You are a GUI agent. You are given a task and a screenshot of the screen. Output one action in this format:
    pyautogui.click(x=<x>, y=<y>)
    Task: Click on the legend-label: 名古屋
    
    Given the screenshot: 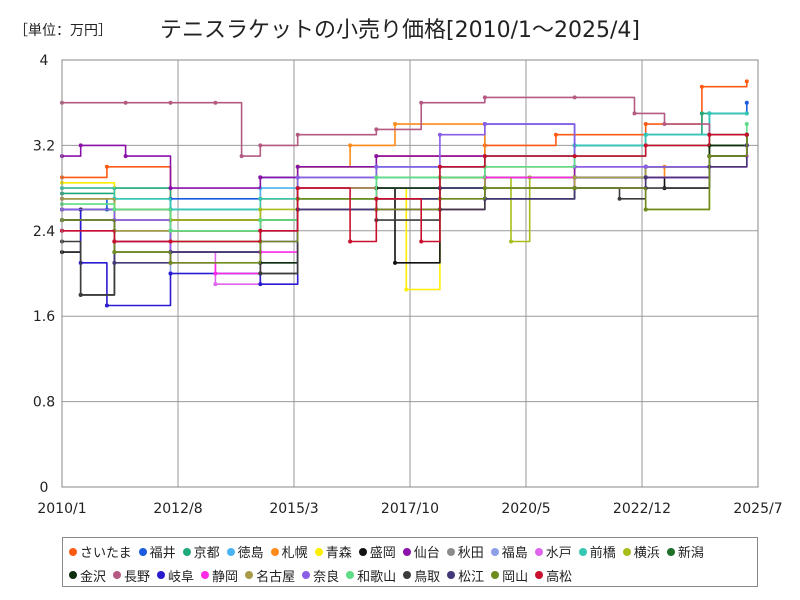 What is the action you would take?
    pyautogui.click(x=276, y=577)
    